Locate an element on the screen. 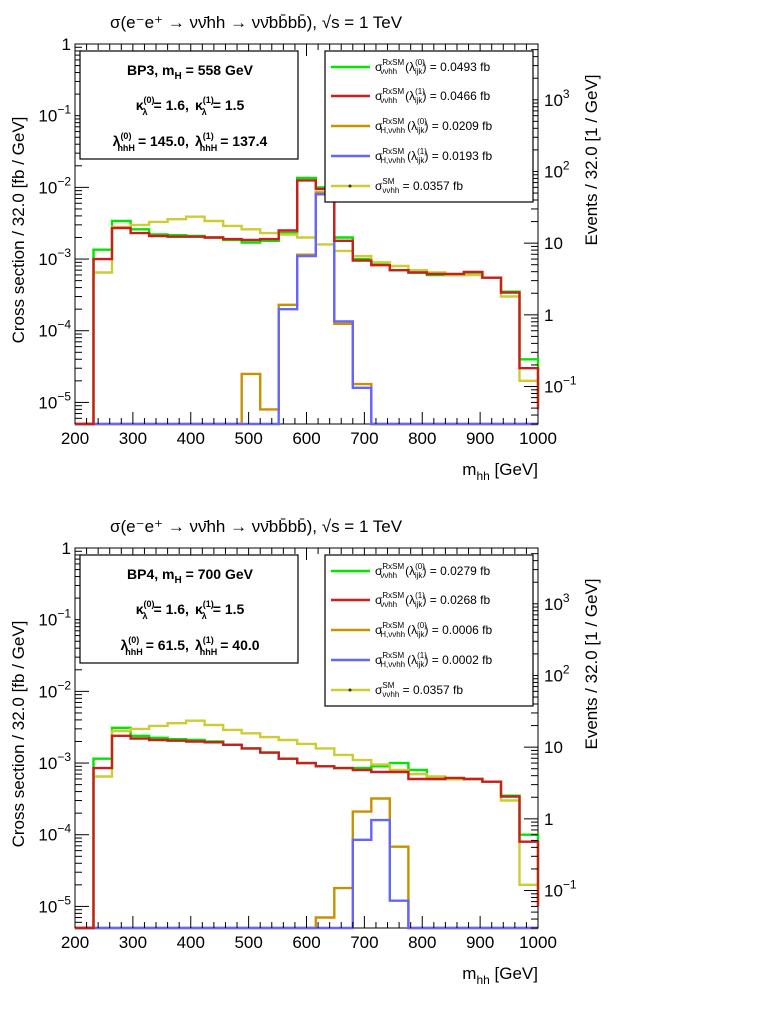 The image size is (759, 1030). legend-entry-red: σRxSM ννhh (λ(1) ijk) = 0.0466 fb is located at coordinates (410, 96).